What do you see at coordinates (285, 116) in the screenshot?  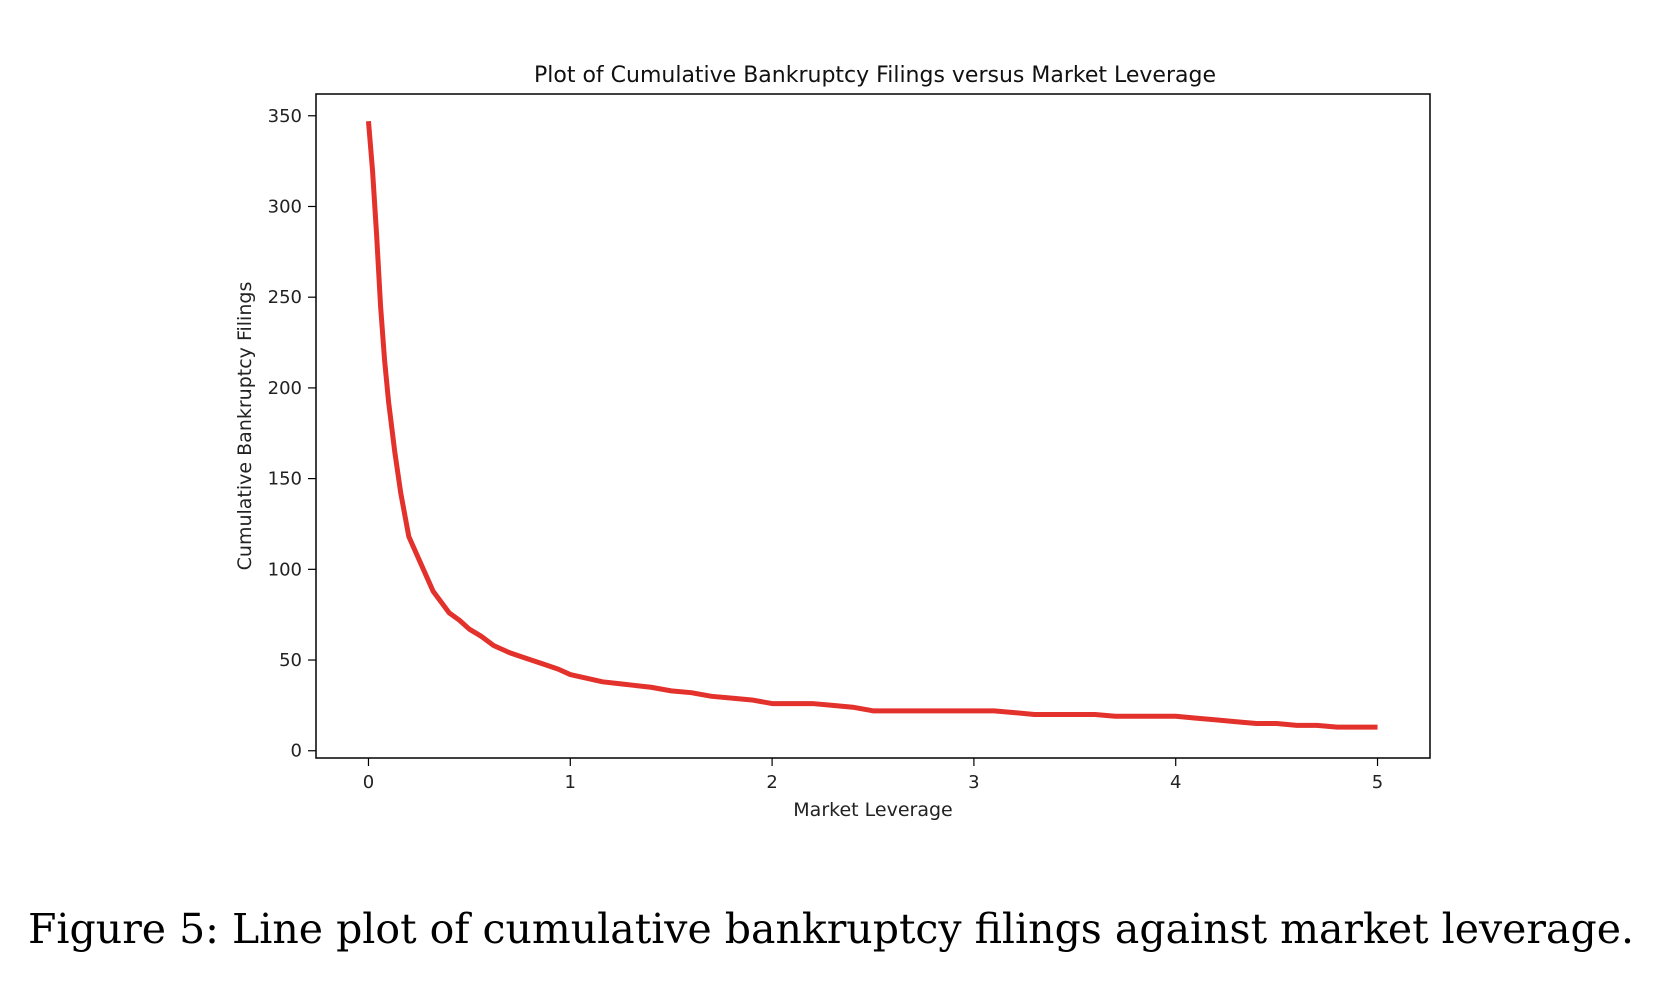 I see `y-tick-label: 350` at bounding box center [285, 116].